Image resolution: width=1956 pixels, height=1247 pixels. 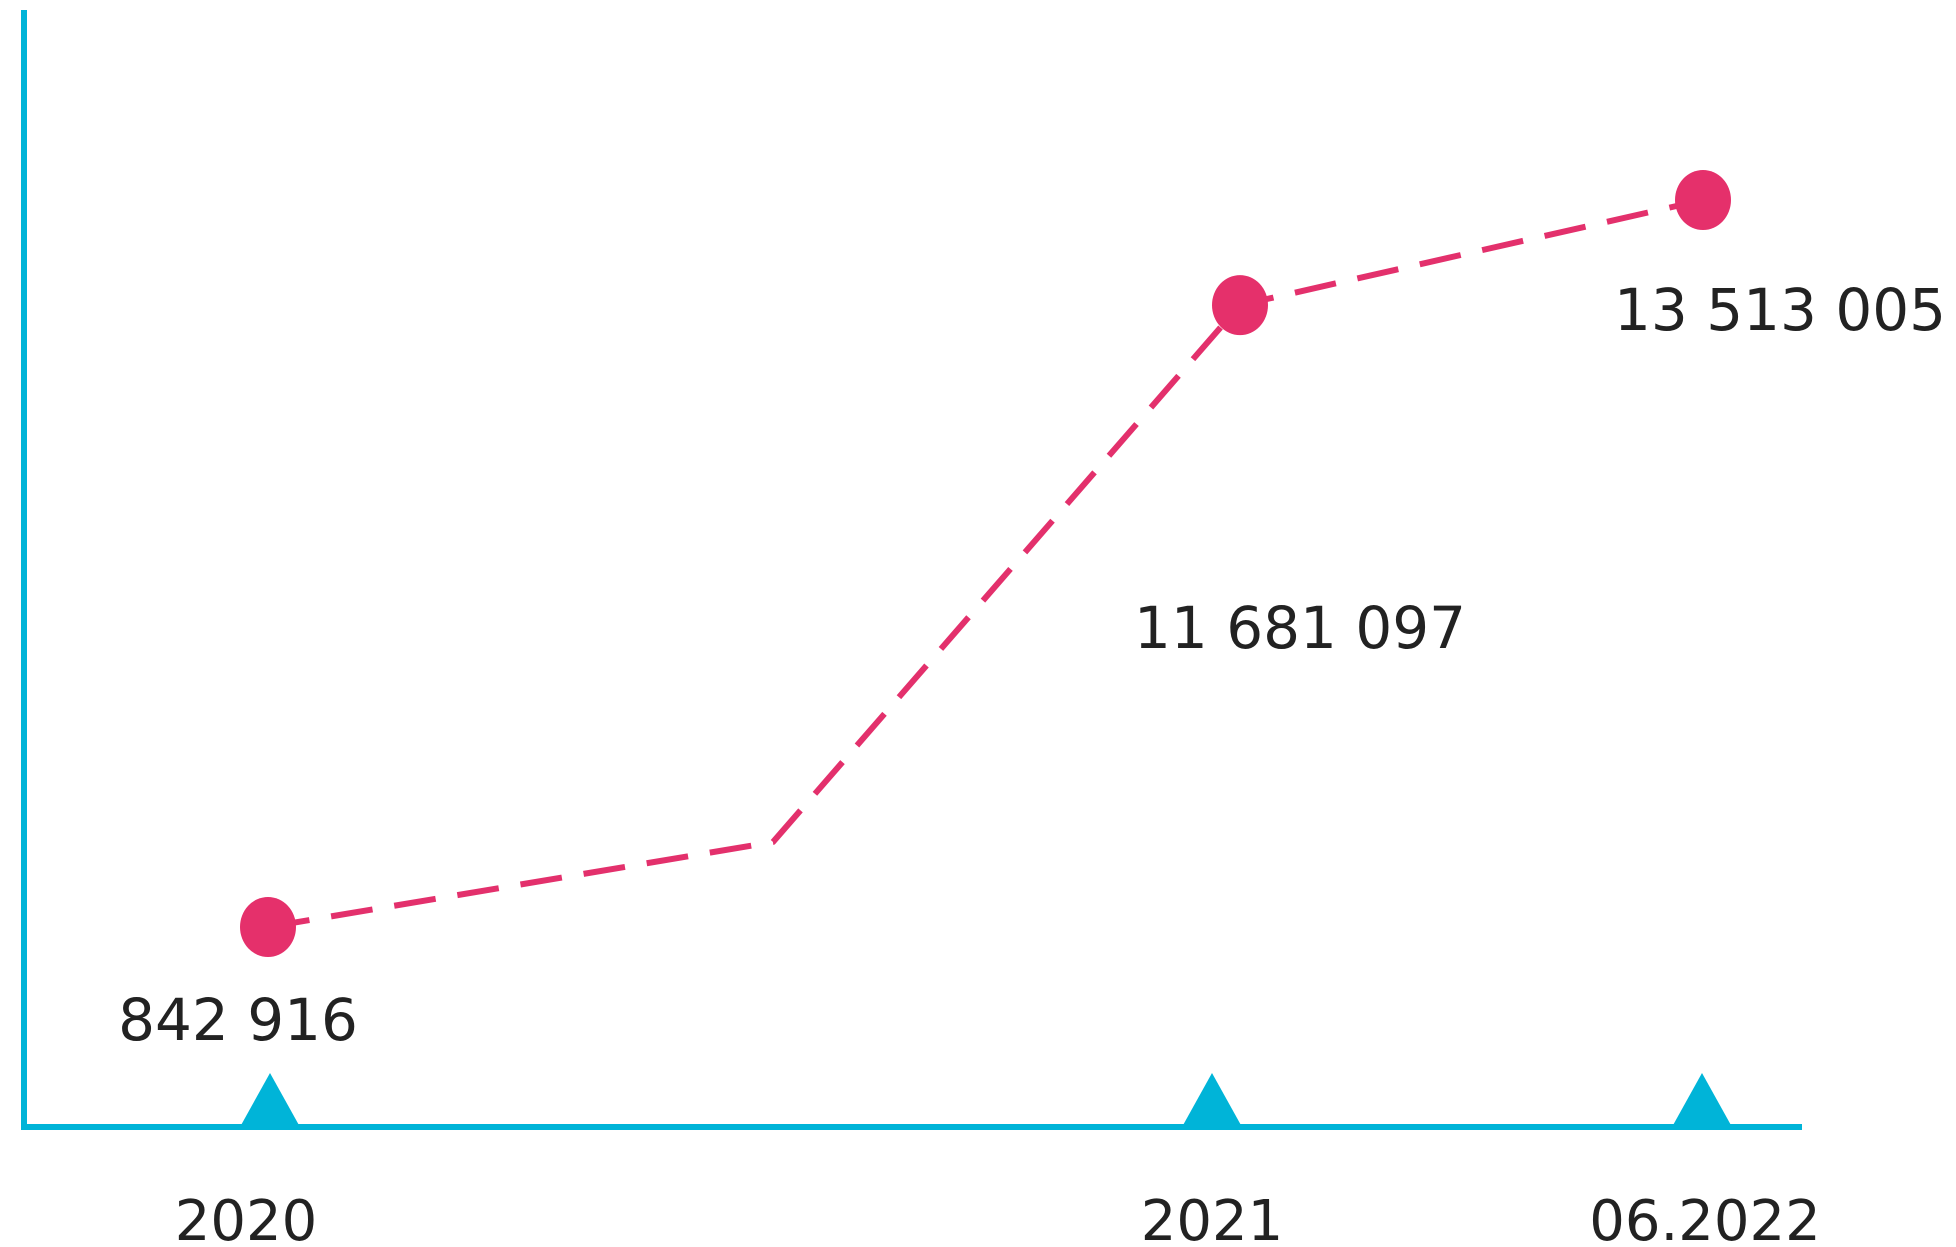 I want to click on x-tick-label-1: 2020, so click(x=246, y=1218).